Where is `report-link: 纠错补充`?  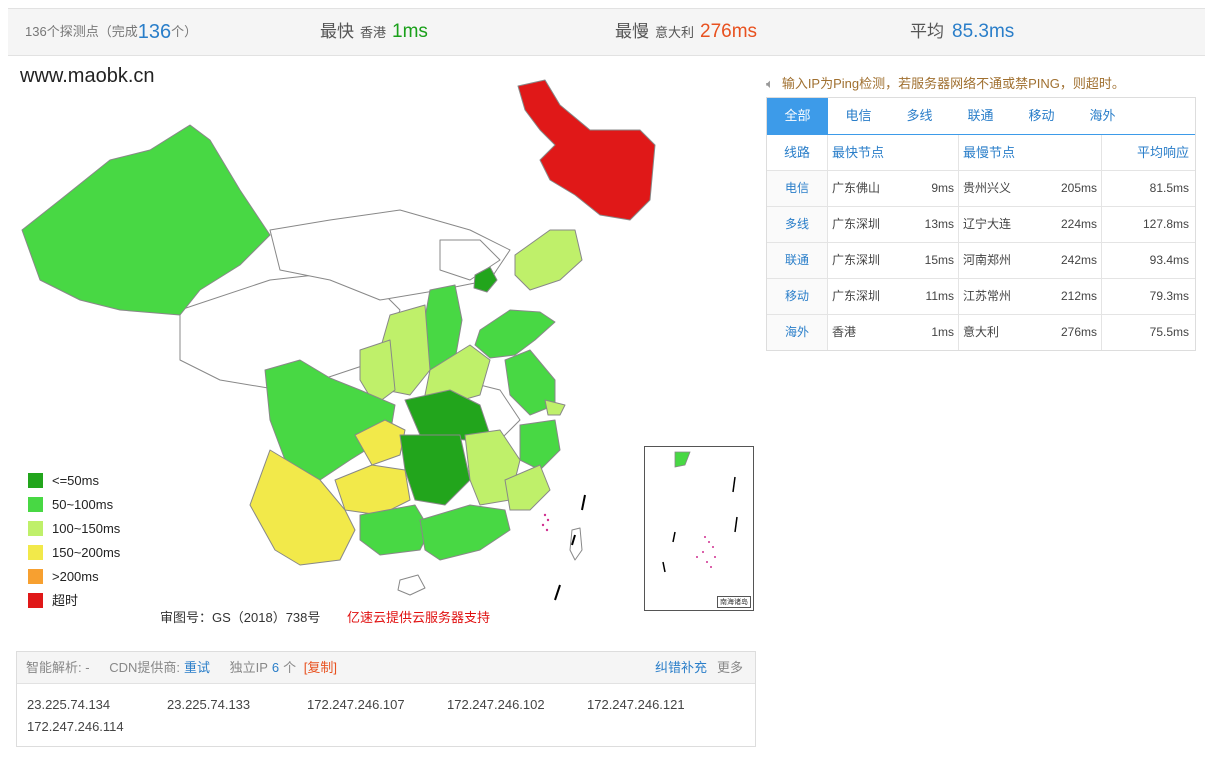 report-link: 纠错补充 is located at coordinates (681, 667).